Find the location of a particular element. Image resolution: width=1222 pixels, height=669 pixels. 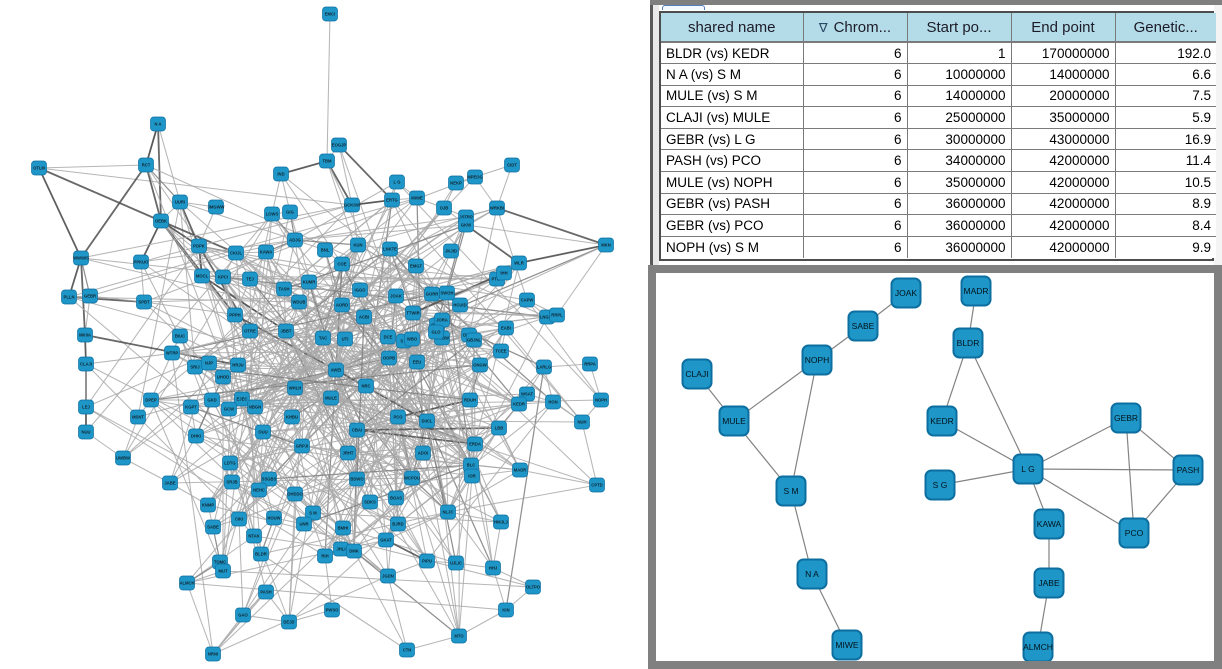

graph-node: OJB is located at coordinates (444, 208).